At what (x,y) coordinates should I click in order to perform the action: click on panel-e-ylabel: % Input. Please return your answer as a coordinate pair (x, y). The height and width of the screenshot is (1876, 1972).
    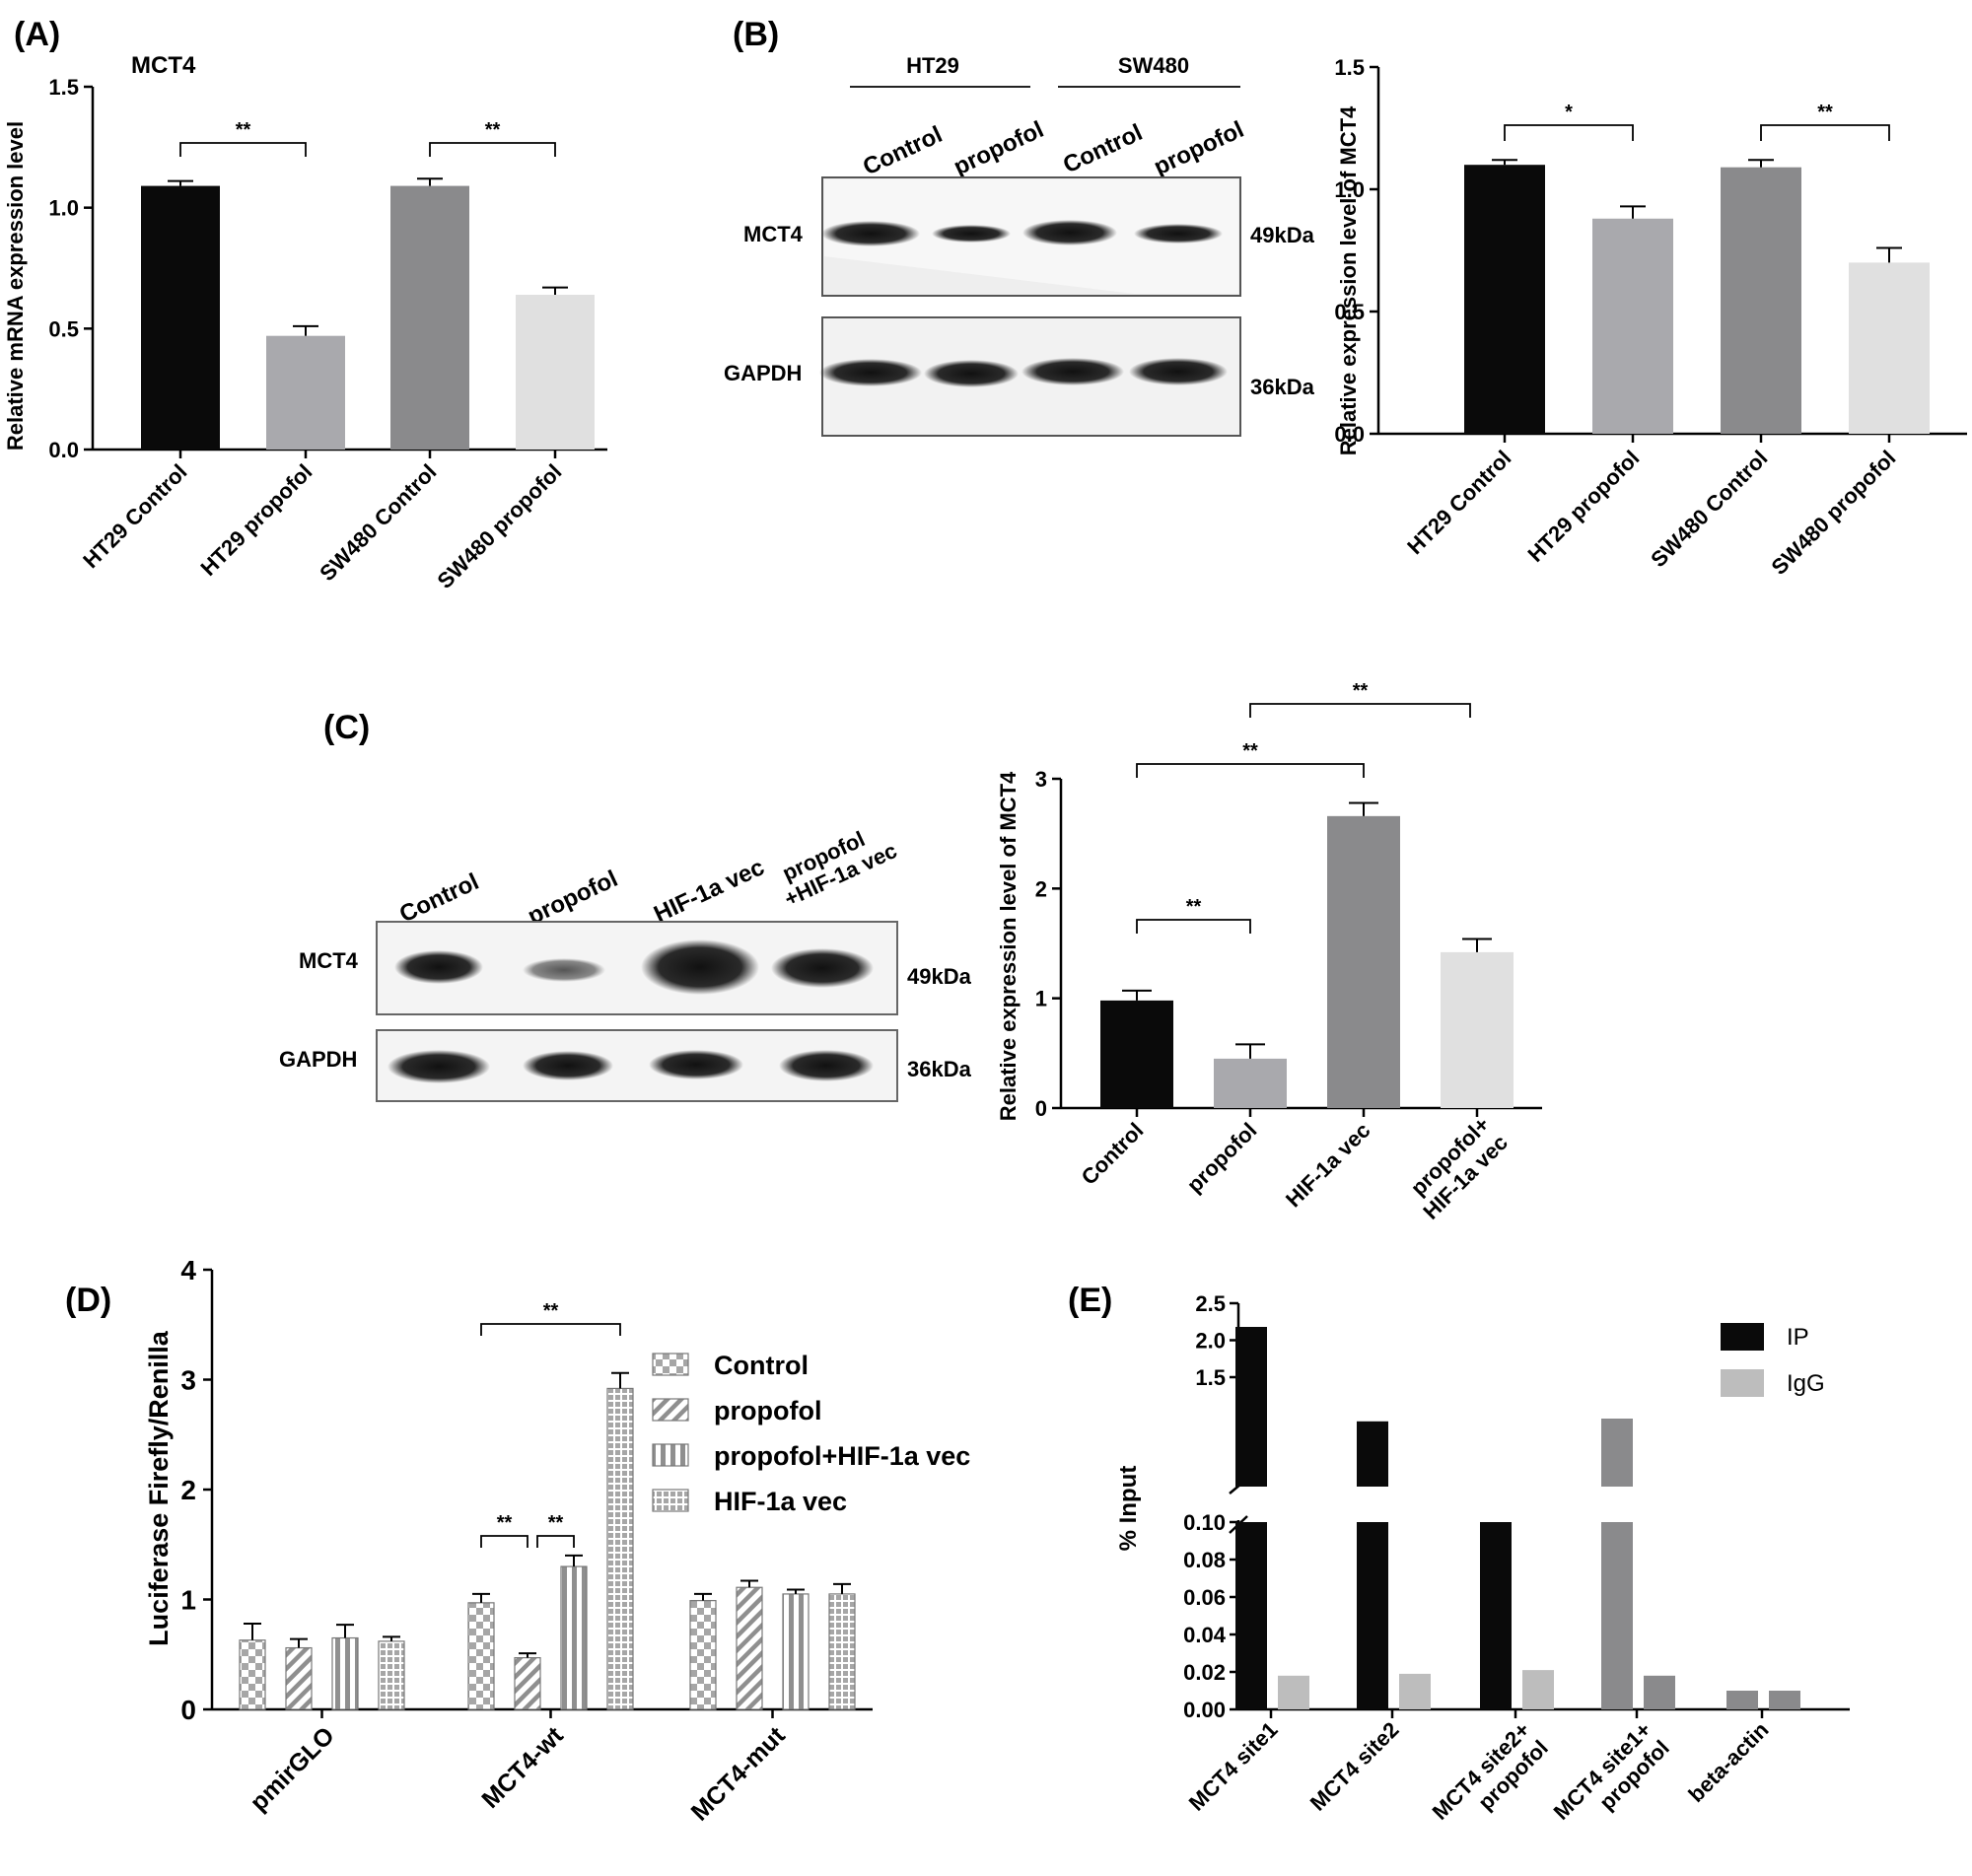
    Looking at the image, I should click on (1129, 1509).